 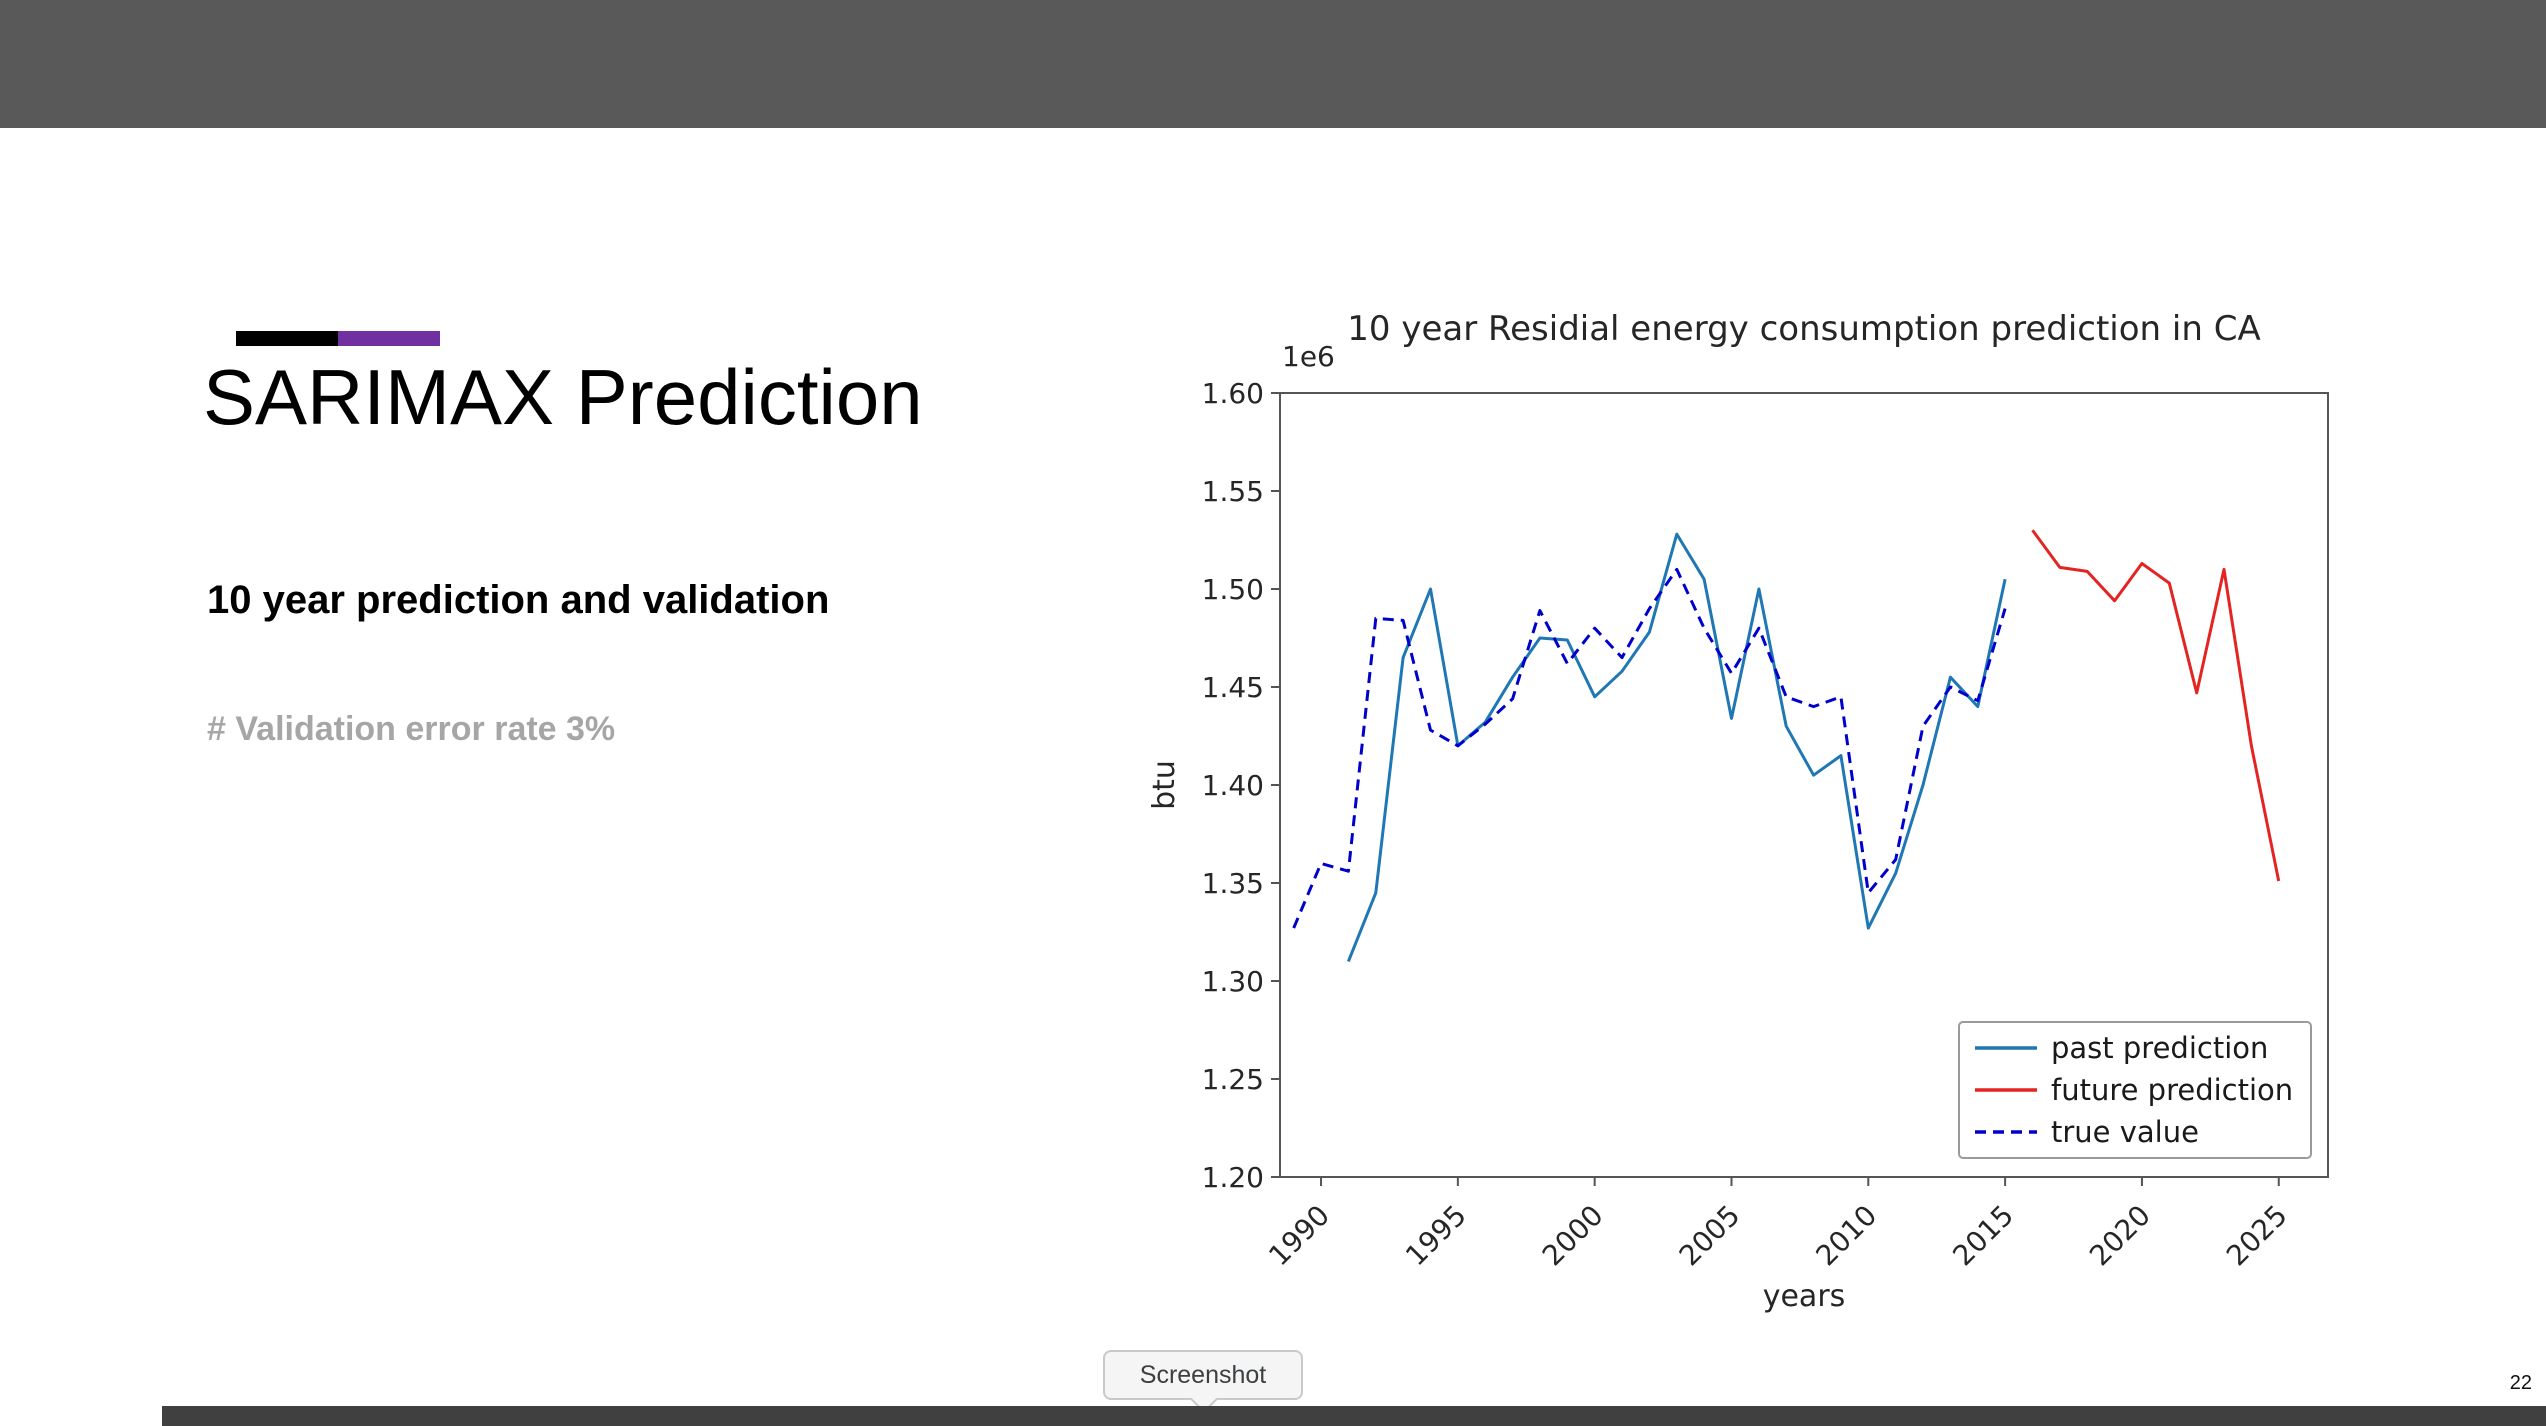 What do you see at coordinates (1573, 1236) in the screenshot?
I see `x-tick-label: 2000` at bounding box center [1573, 1236].